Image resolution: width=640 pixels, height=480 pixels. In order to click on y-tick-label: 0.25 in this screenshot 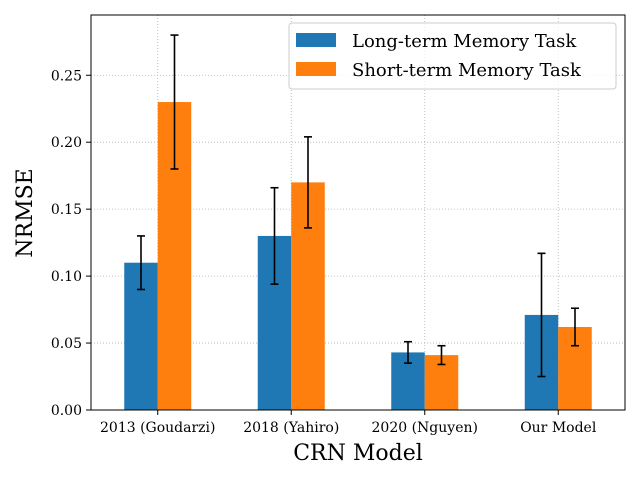, I will do `click(66, 76)`.